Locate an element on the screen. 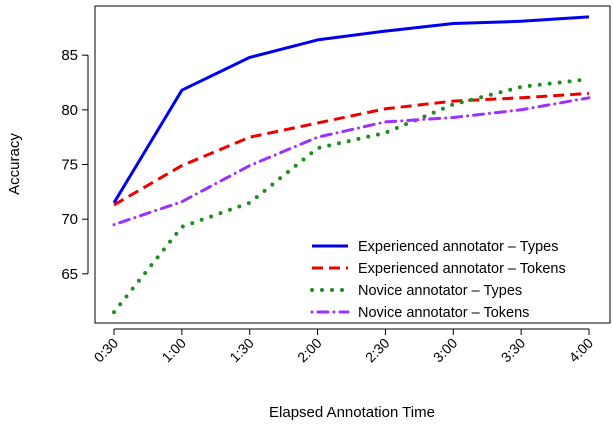  y-tick-label: 65 is located at coordinates (69, 274).